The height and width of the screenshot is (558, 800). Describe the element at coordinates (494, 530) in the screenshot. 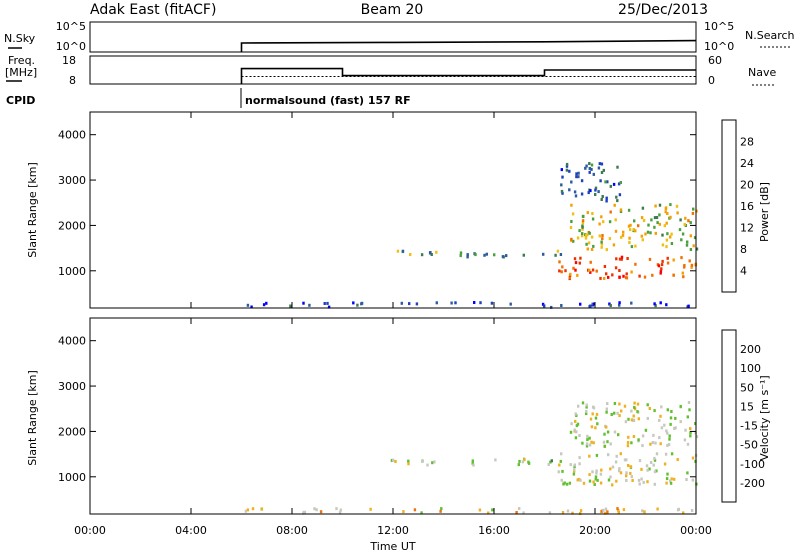

I see `x-tick-label: 16:00` at that location.